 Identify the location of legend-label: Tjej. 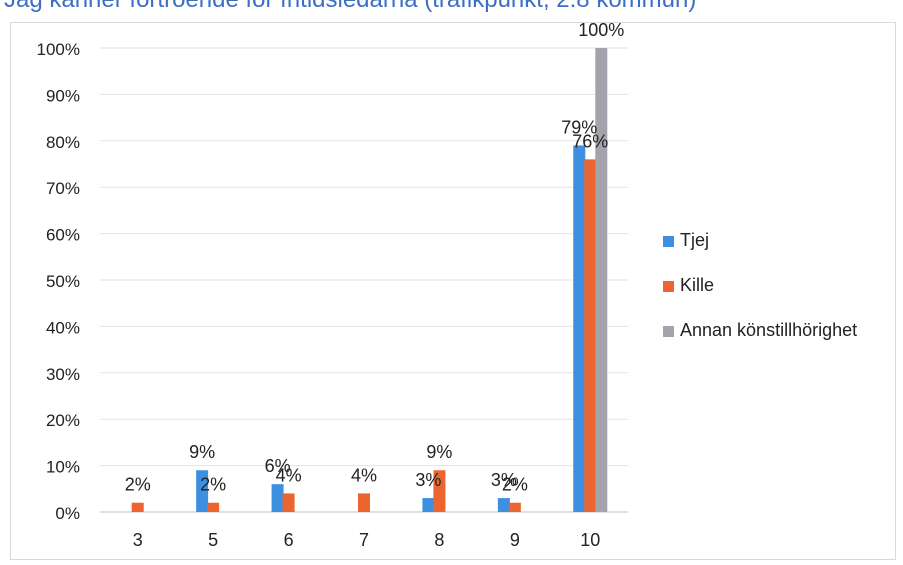
(694, 240).